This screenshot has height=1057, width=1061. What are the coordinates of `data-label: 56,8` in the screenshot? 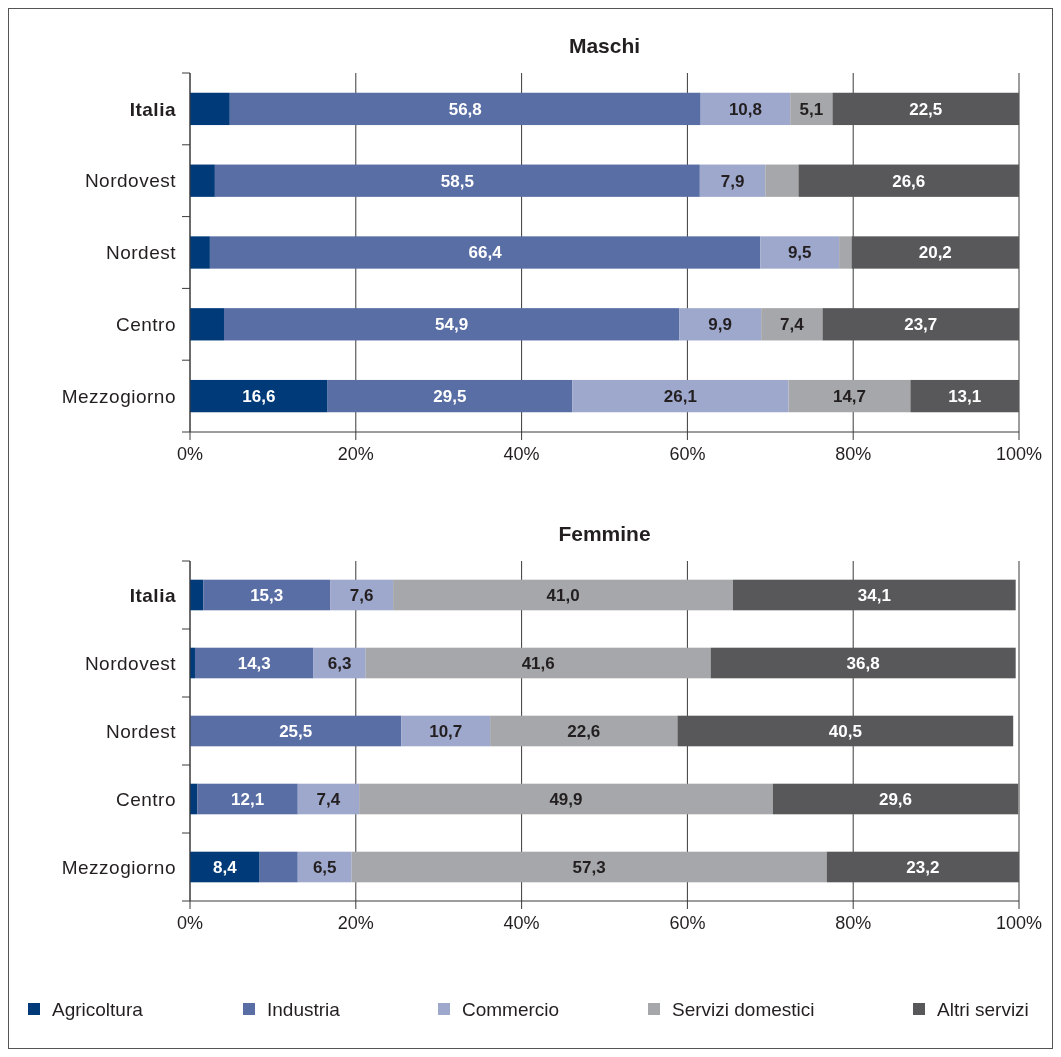 It's located at (465, 109).